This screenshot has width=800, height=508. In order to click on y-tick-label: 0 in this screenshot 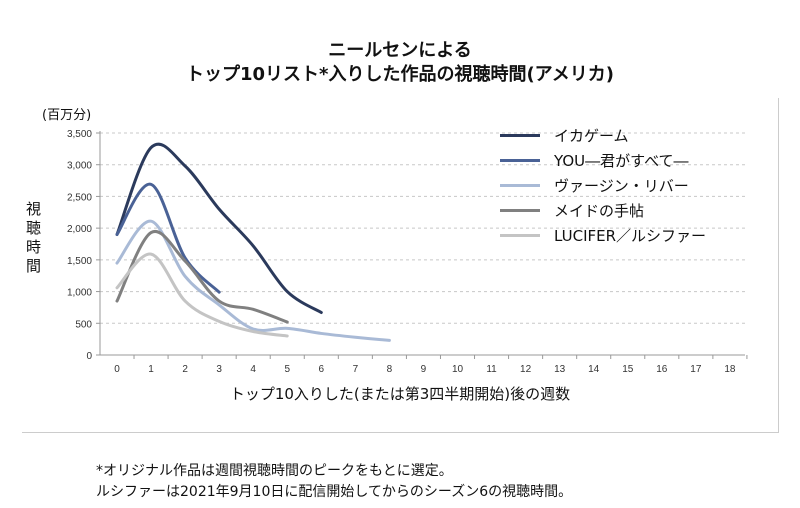, I will do `click(89, 356)`.